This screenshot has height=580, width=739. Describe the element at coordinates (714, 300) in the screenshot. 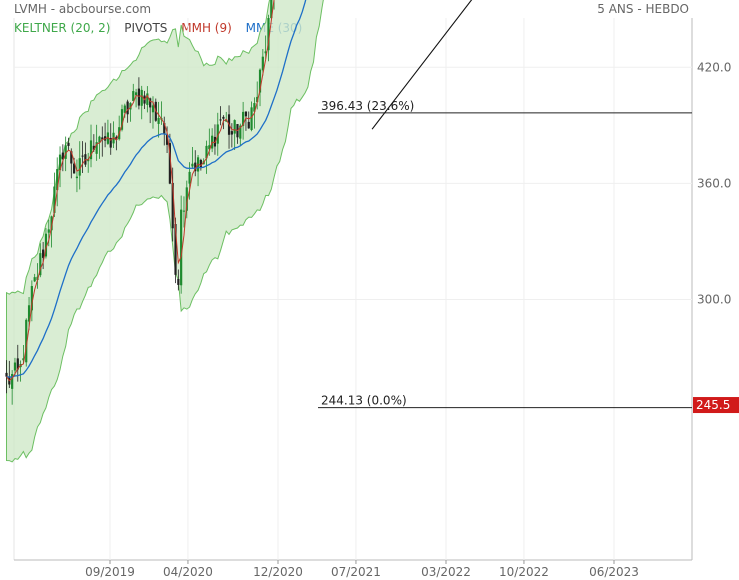

I see `y-tick-label: 300.0` at that location.